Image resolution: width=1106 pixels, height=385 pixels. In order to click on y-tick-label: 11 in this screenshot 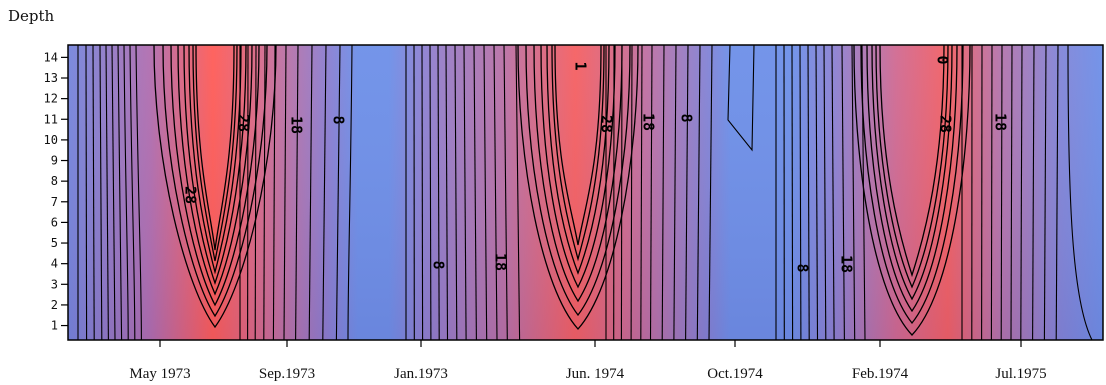, I will do `click(51, 119)`.